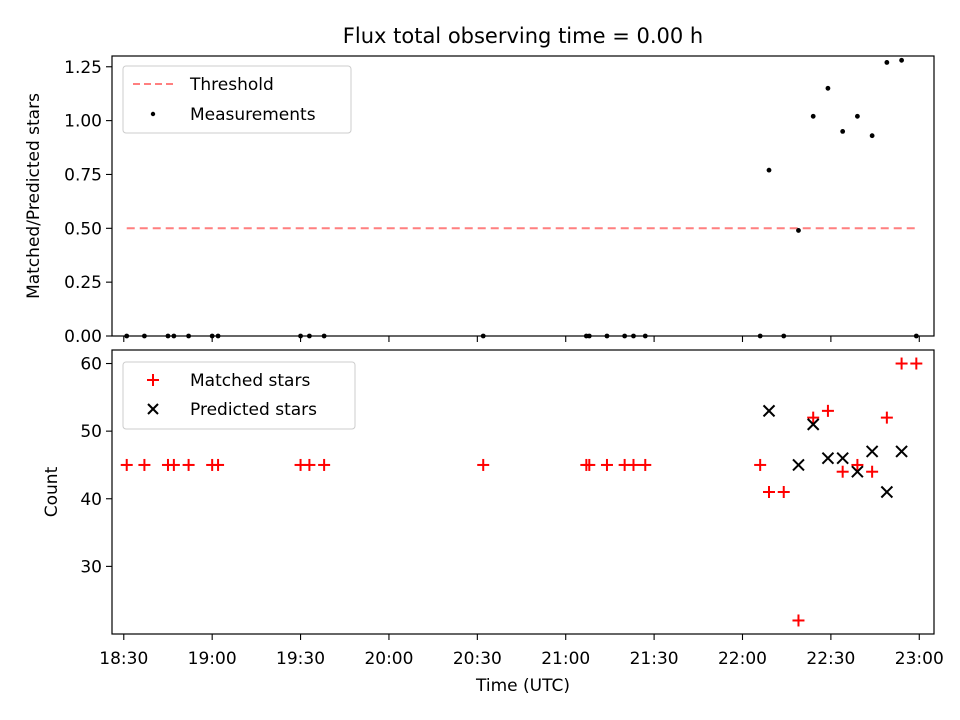  I want to click on y-tick-label: 1.25, so click(83, 68).